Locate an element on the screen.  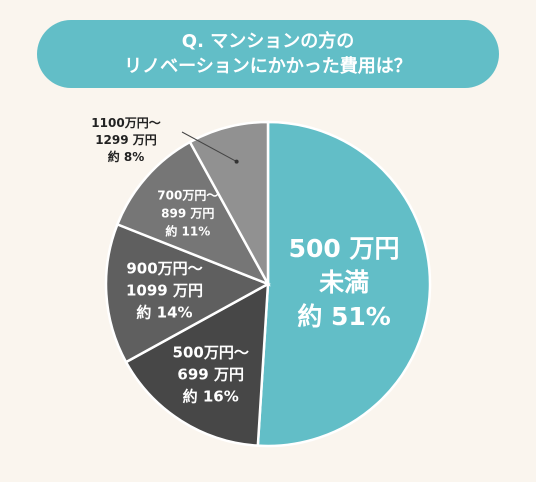
slice-range-label: 500万円〜 is located at coordinates (211, 352).